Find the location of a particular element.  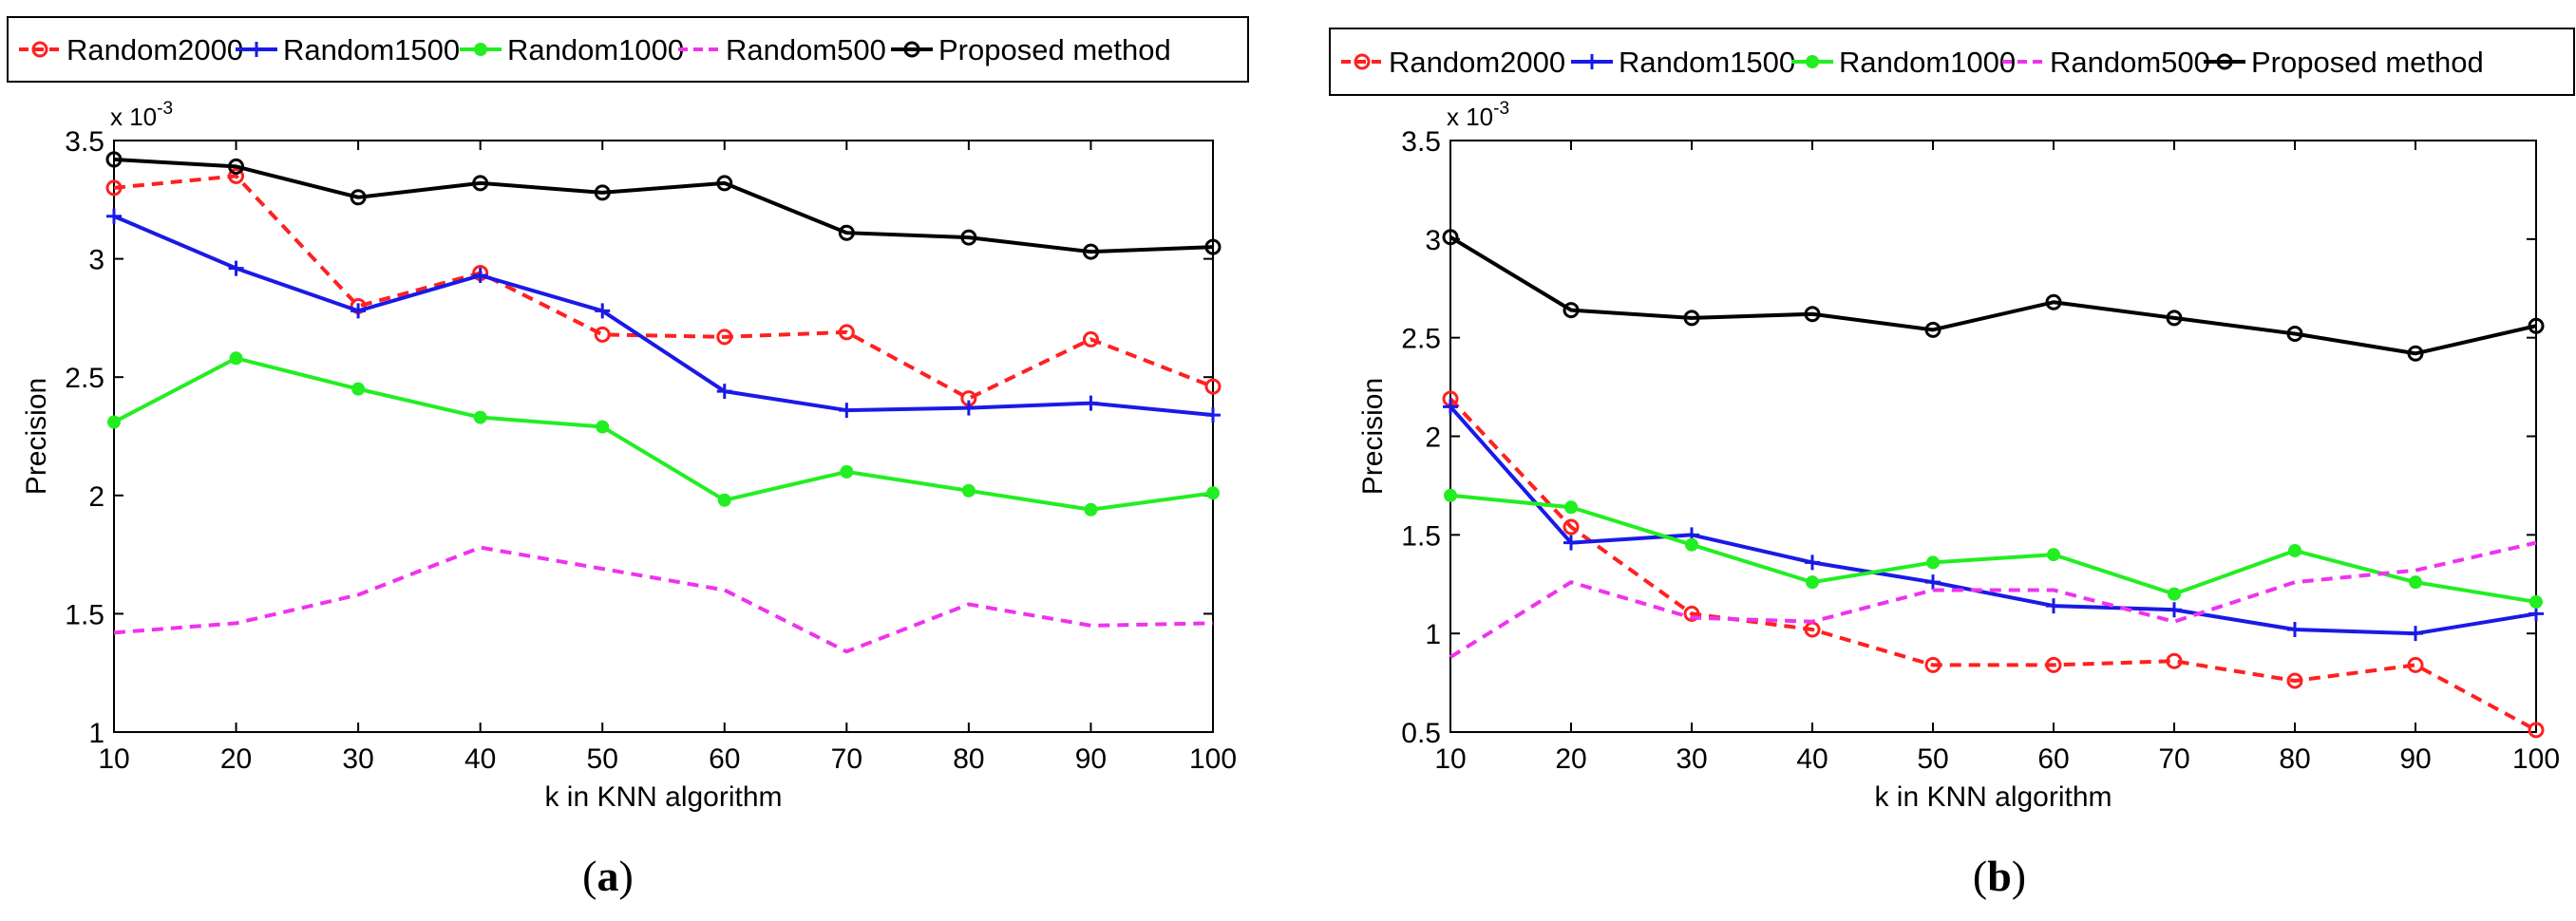

legend-label: Proposed method is located at coordinates (2367, 62).